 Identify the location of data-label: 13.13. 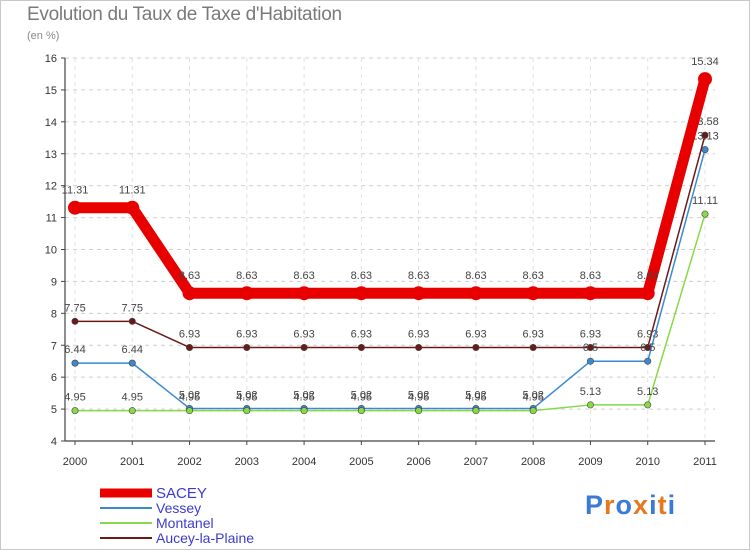
(705, 137).